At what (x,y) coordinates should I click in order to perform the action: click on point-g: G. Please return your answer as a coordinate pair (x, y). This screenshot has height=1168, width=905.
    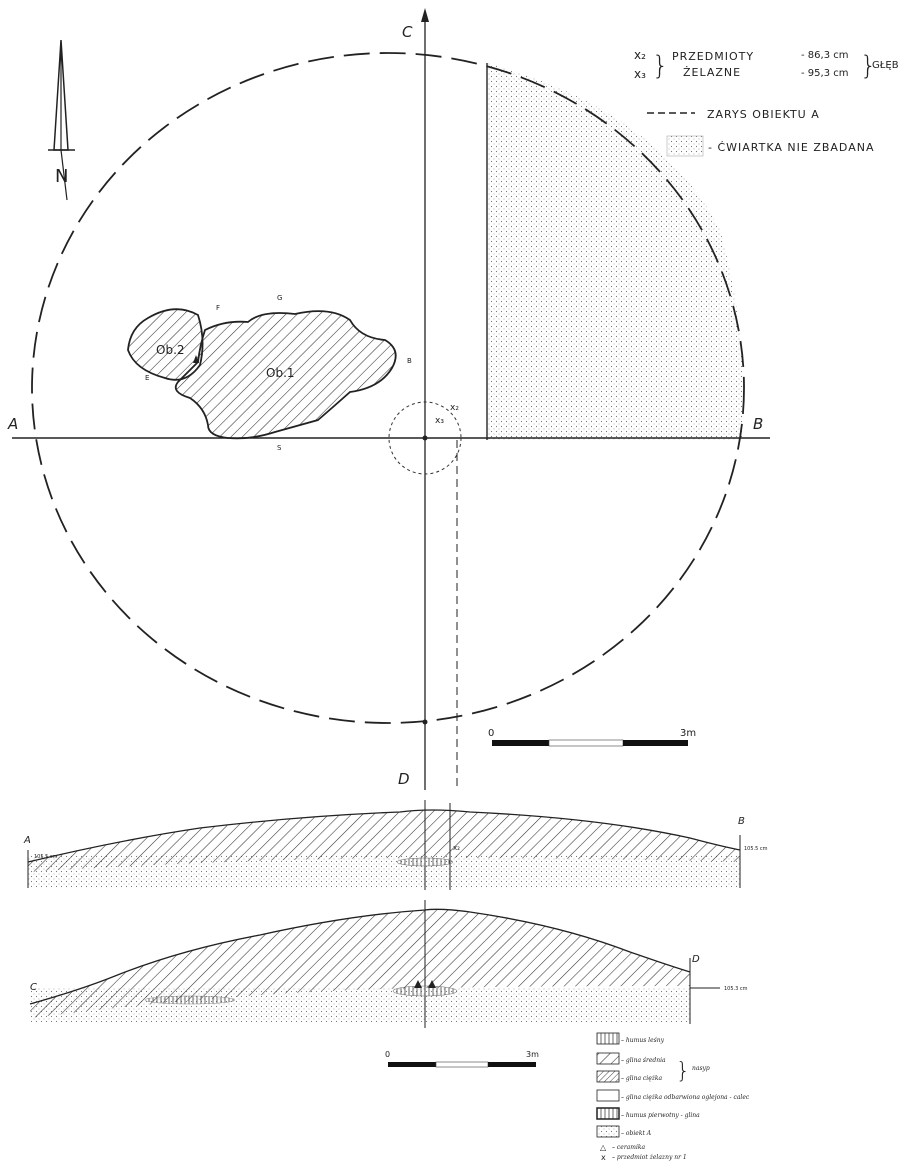
    Looking at the image, I should click on (279, 298).